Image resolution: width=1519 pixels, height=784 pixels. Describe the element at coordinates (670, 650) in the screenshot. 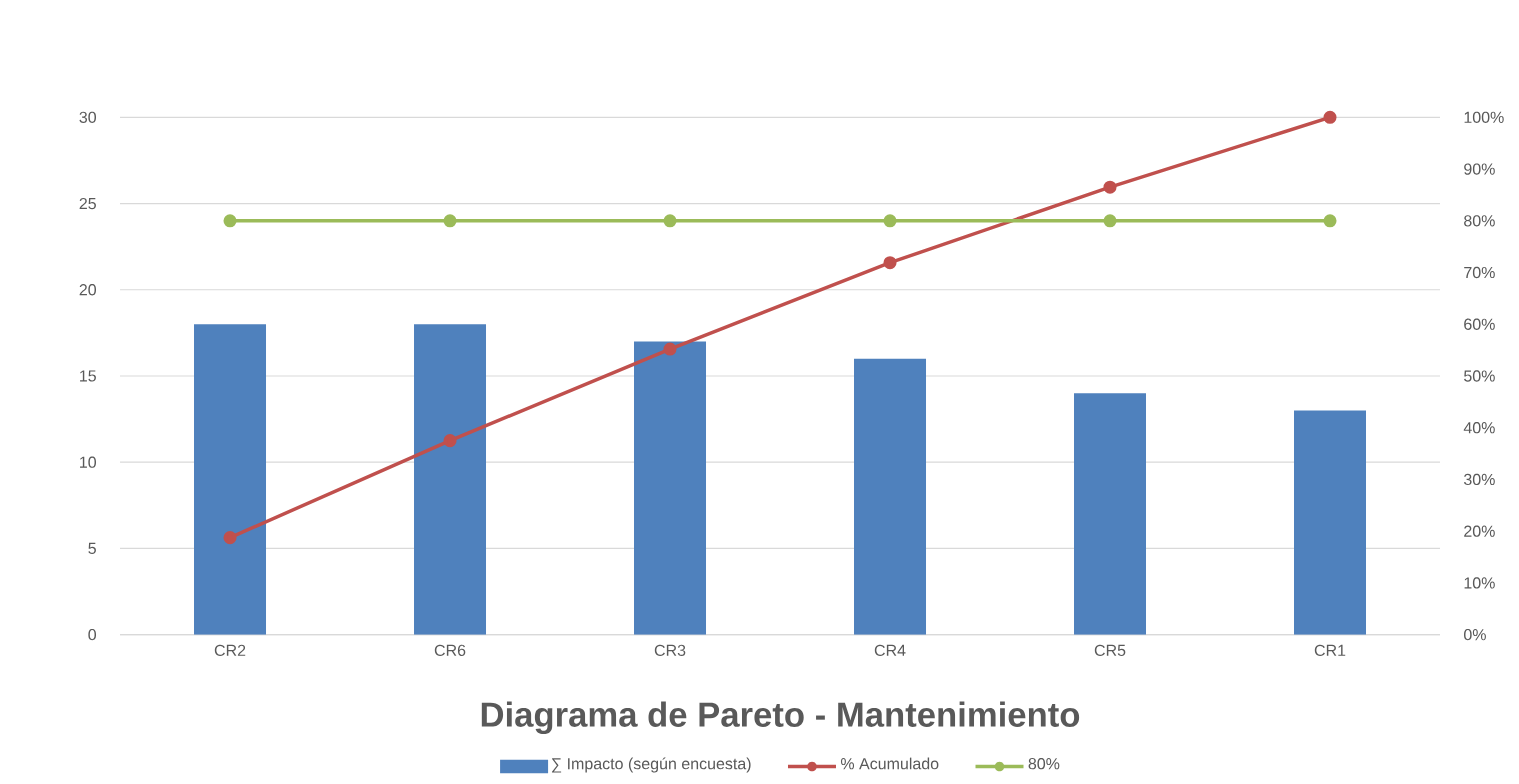

I see `x-tick-label: CR3` at that location.